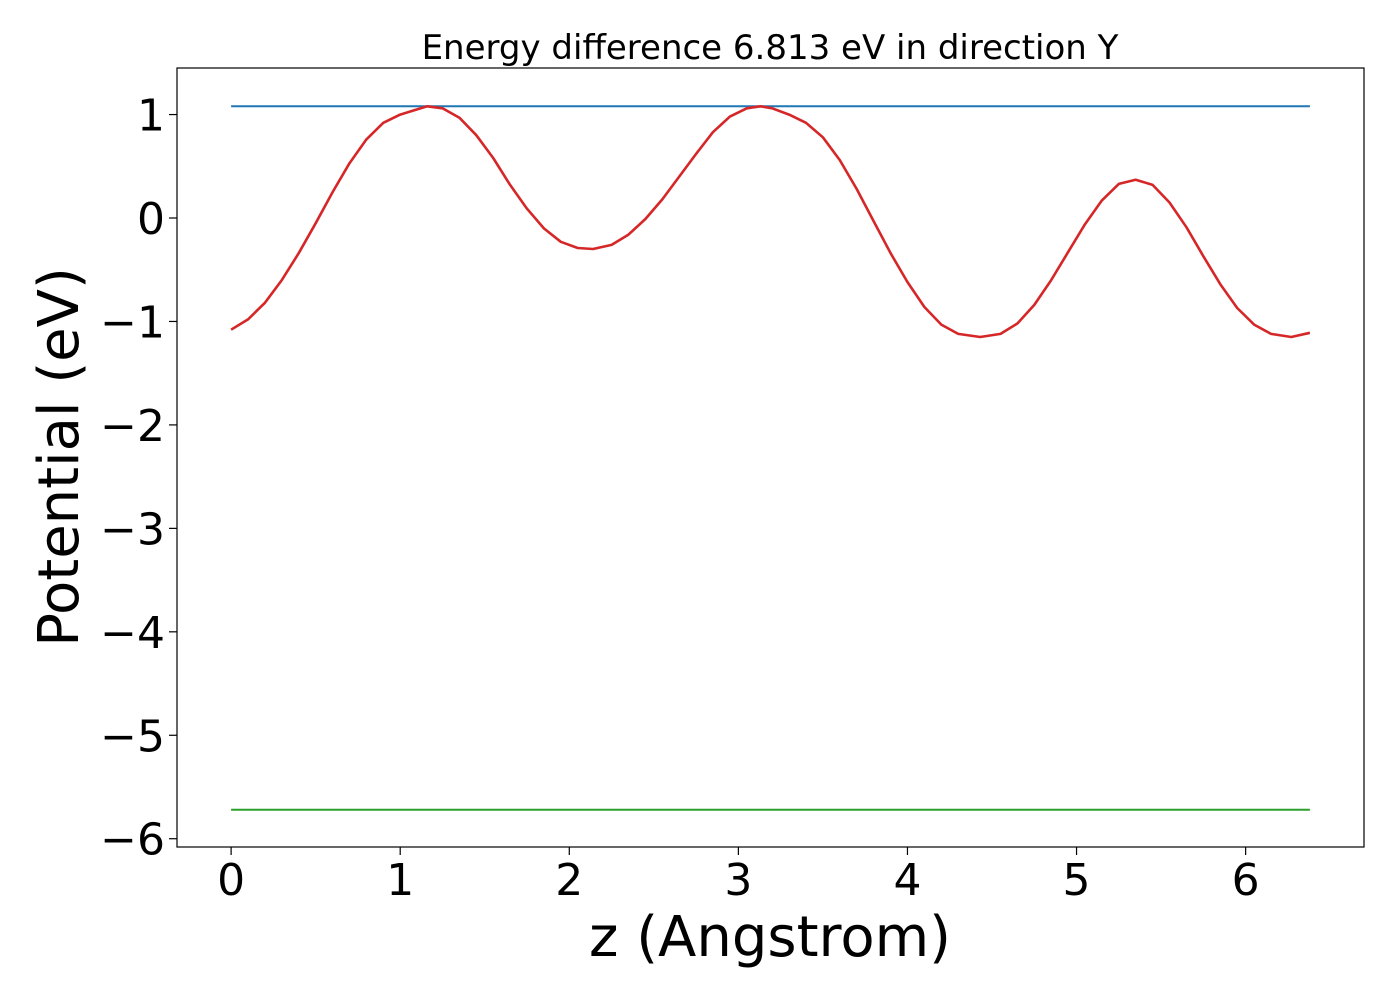 This screenshot has width=1400, height=1000. Describe the element at coordinates (132, 426) in the screenshot. I see `y-tick-label: −2` at that location.